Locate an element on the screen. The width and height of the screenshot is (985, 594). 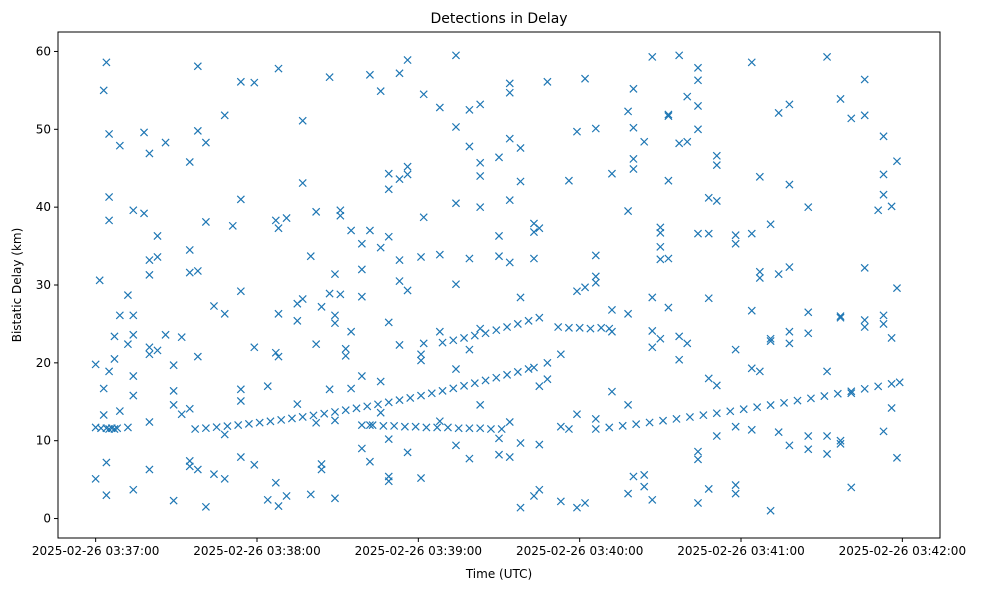
y-tick-label: 40 is located at coordinates (43, 207).